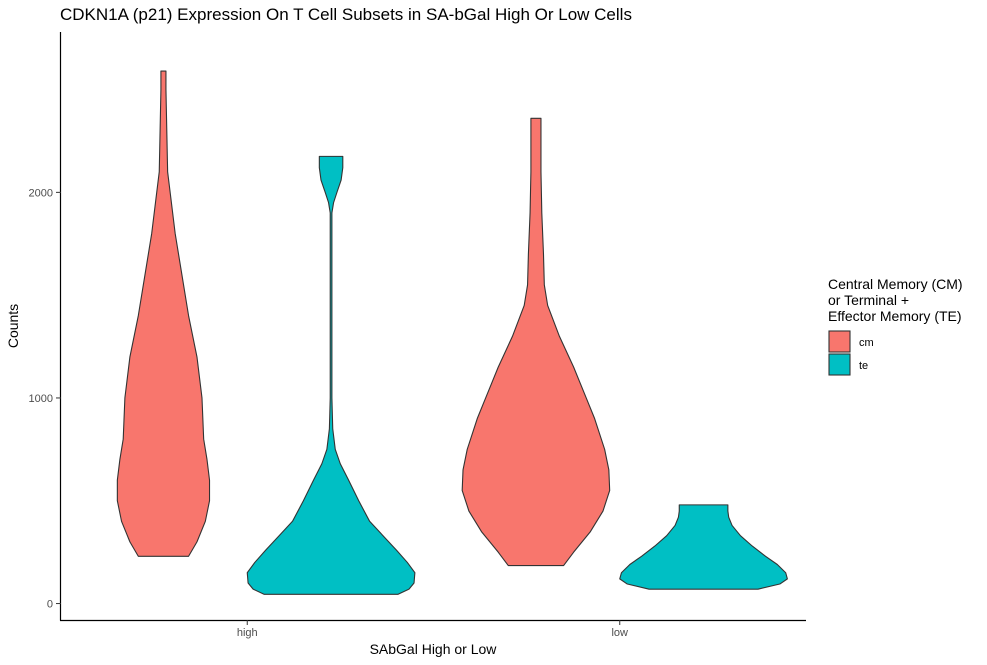  Describe the element at coordinates (895, 316) in the screenshot. I see `legend-title-line: Effector Memory (TE)` at that location.